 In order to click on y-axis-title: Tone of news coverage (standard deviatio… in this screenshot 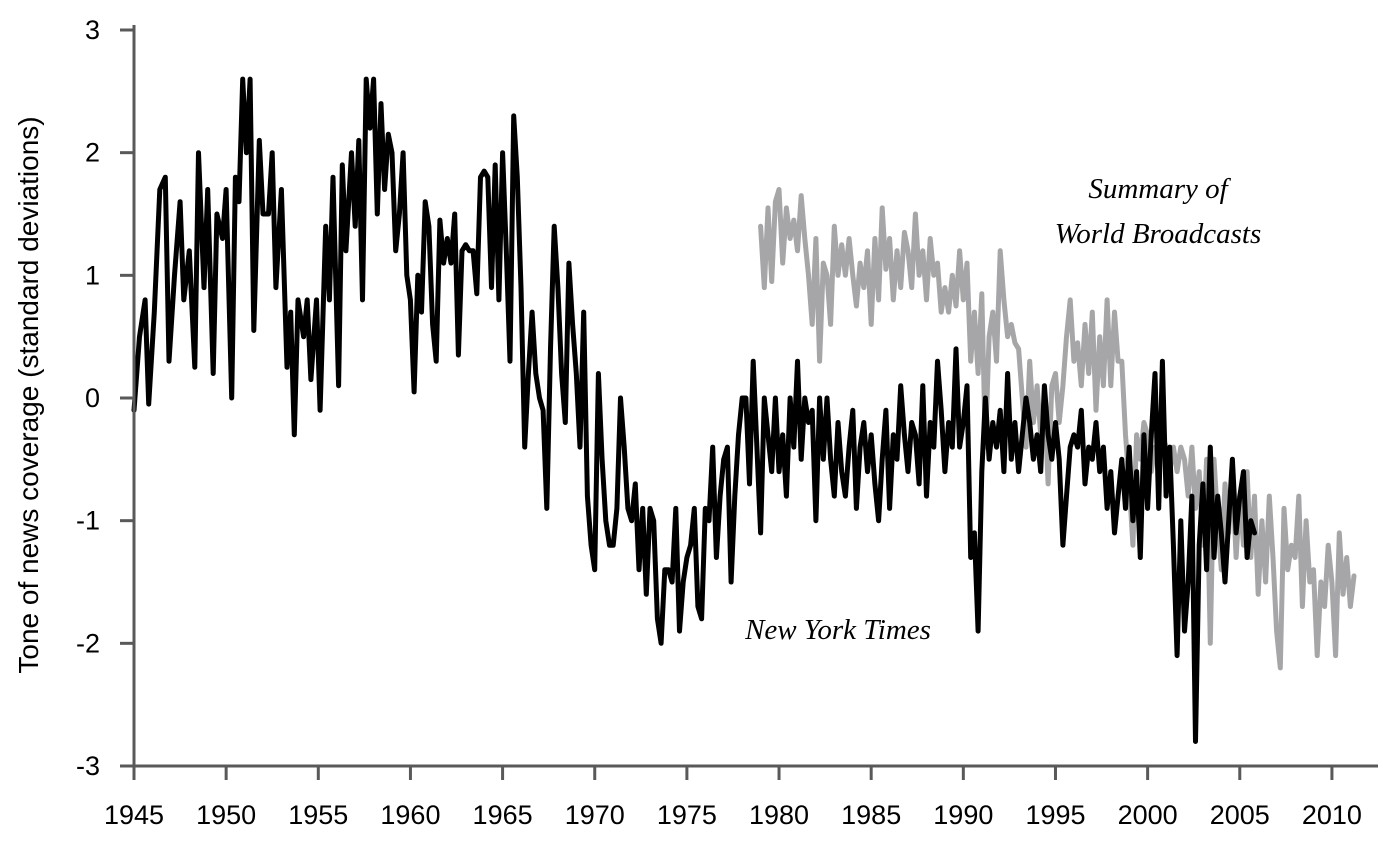, I will do `click(28, 394)`.